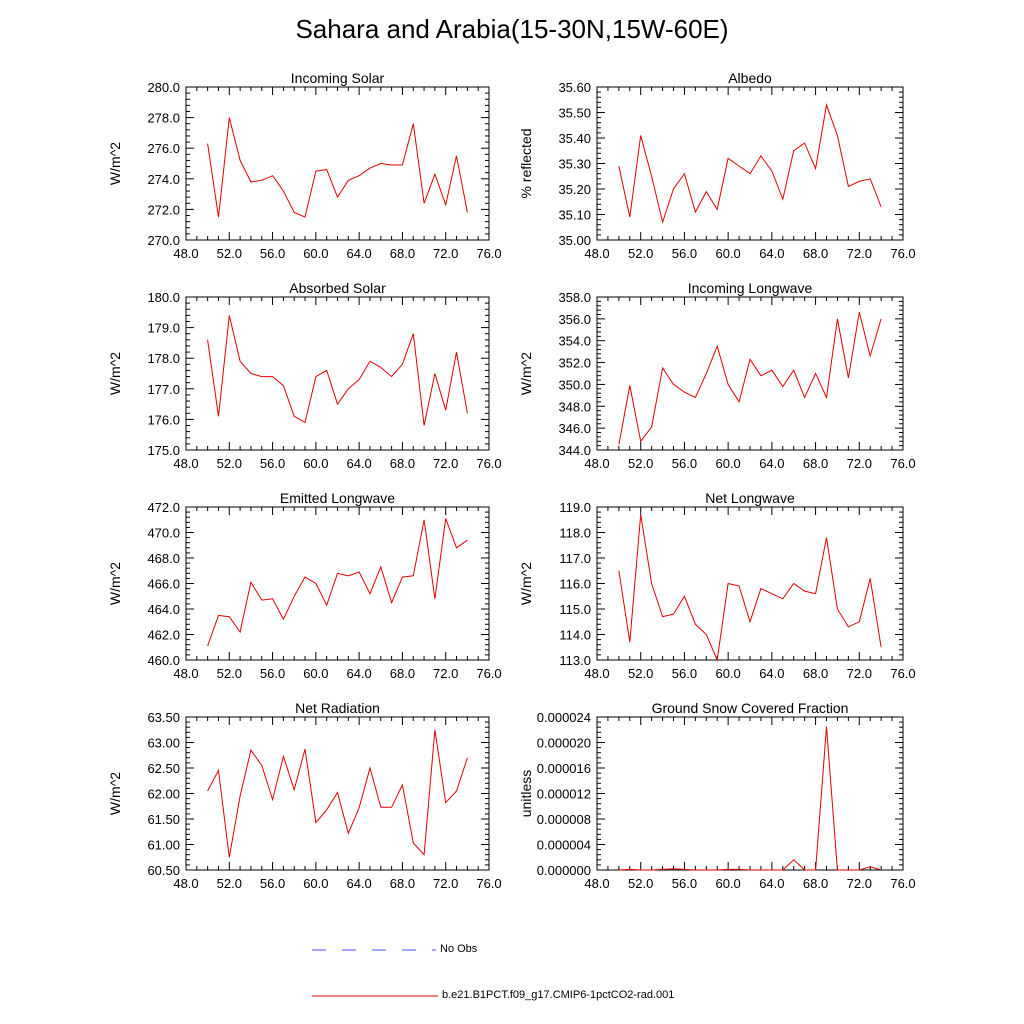  Describe the element at coordinates (575, 584) in the screenshot. I see `y-tick-label: 116.0` at that location.